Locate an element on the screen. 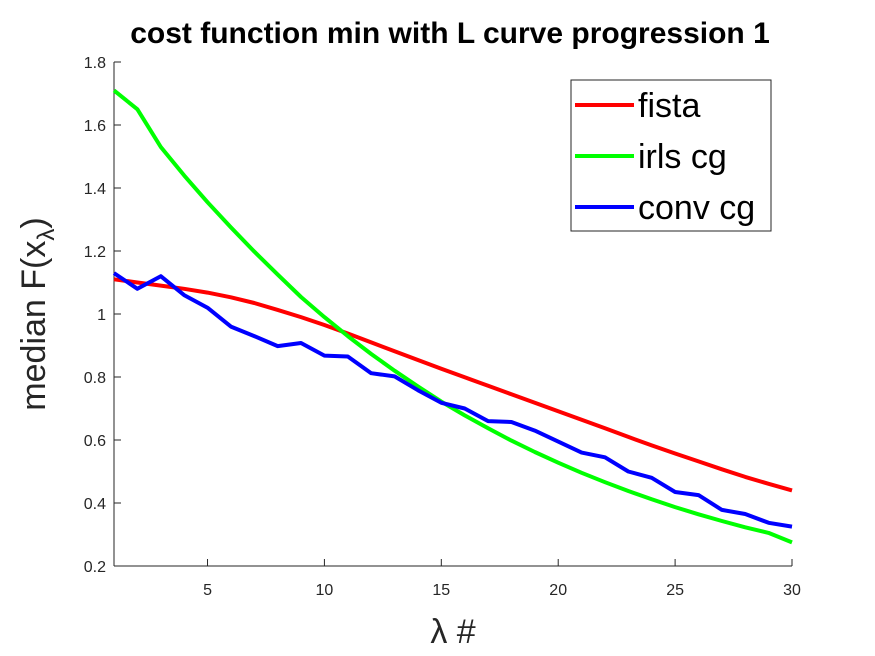 The image size is (875, 656). y-tick-label: 1 is located at coordinates (101, 315).